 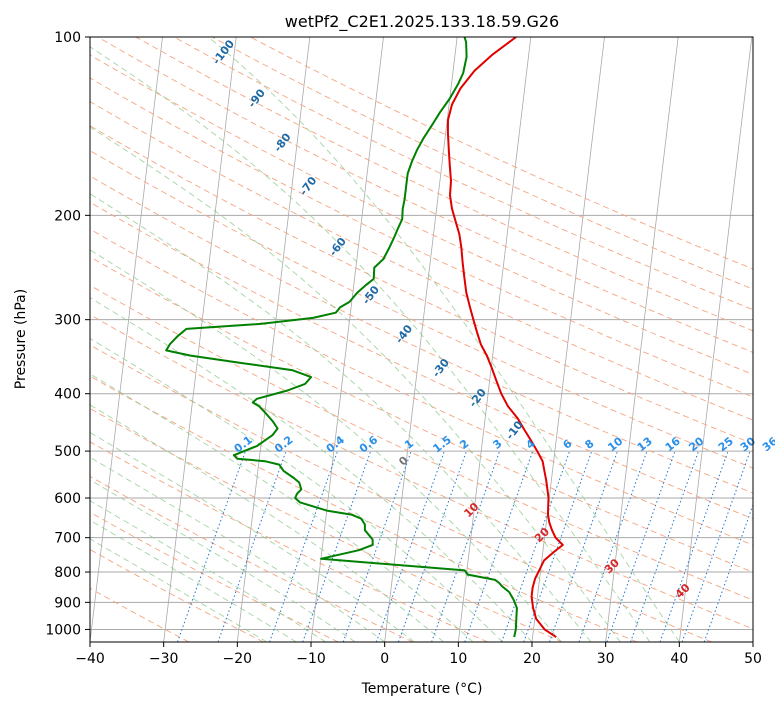 I want to click on y-tick-label: 500, so click(x=67, y=452).